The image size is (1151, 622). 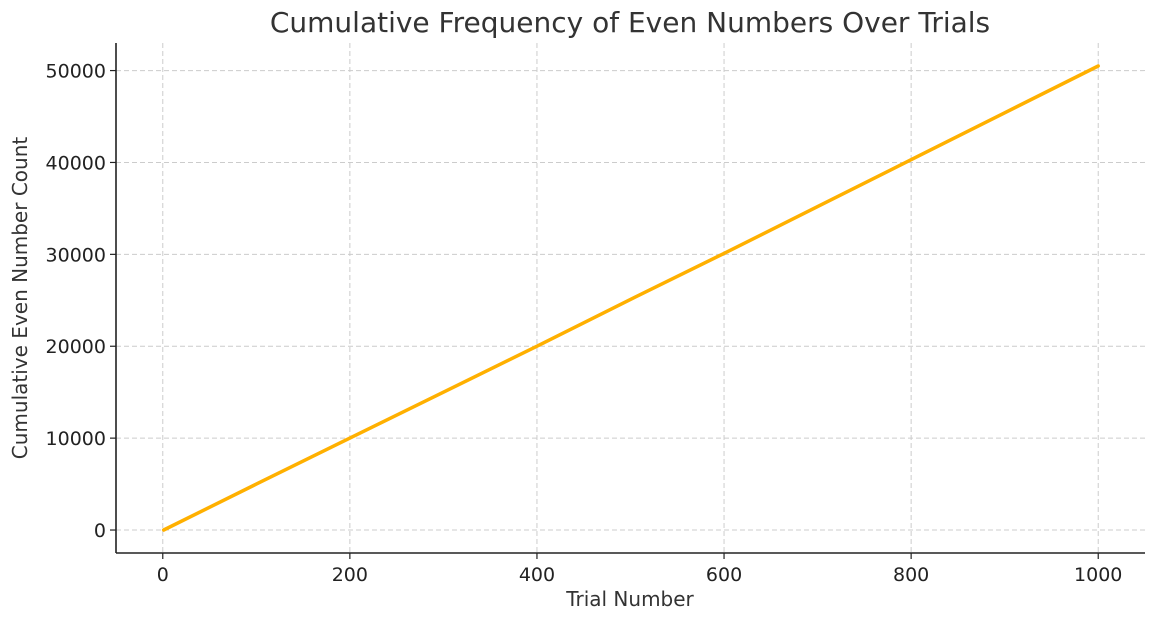 What do you see at coordinates (100, 531) in the screenshot?
I see `y-tick-label: 0` at bounding box center [100, 531].